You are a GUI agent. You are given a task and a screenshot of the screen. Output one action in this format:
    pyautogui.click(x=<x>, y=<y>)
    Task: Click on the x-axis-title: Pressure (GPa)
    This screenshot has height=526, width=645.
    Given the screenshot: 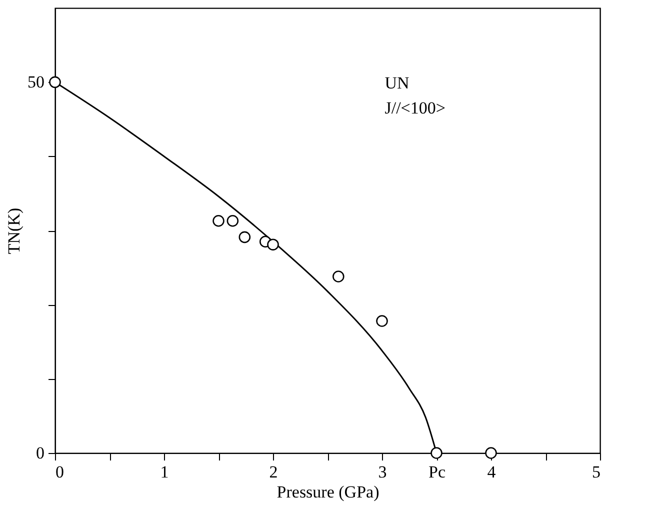 What is the action you would take?
    pyautogui.click(x=328, y=492)
    